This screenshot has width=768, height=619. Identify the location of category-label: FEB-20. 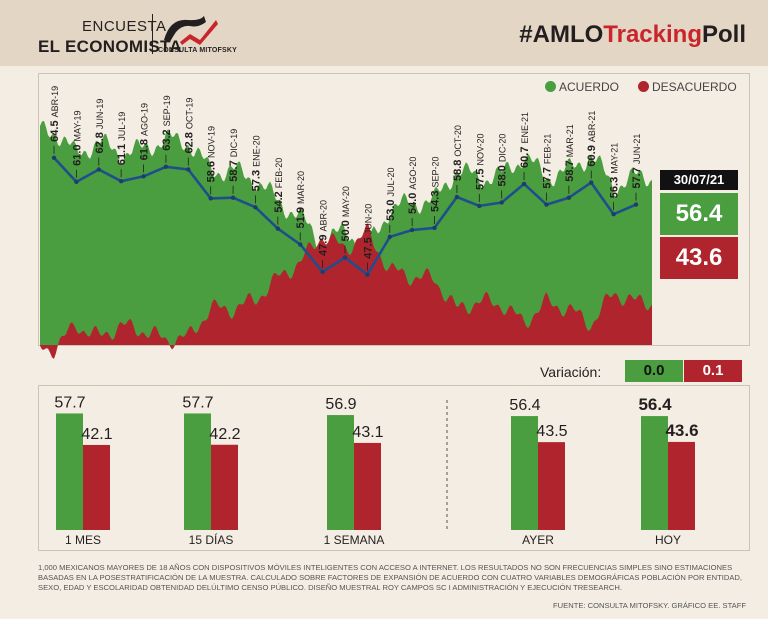
(279, 173).